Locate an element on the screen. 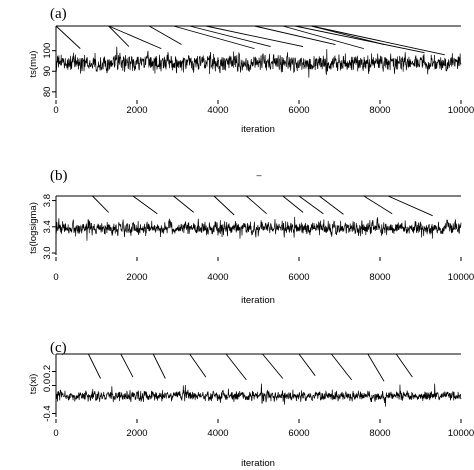 The image size is (474, 470). panel-c-trace-line is located at coordinates (258, 395).